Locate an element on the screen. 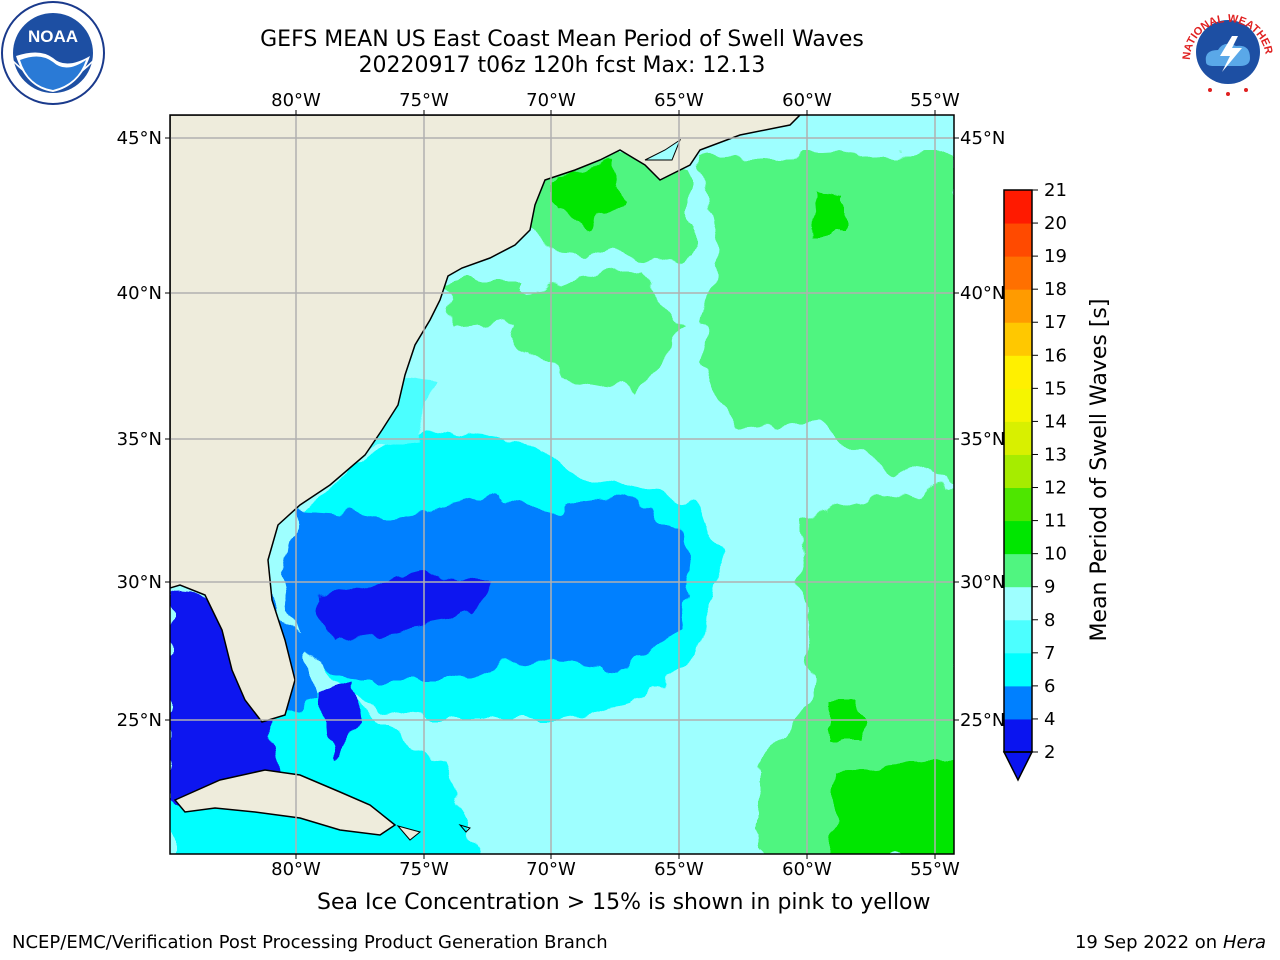 Image resolution: width=1280 pixels, height=960 pixels. colorbar-tick-label: 17 is located at coordinates (1055, 322).